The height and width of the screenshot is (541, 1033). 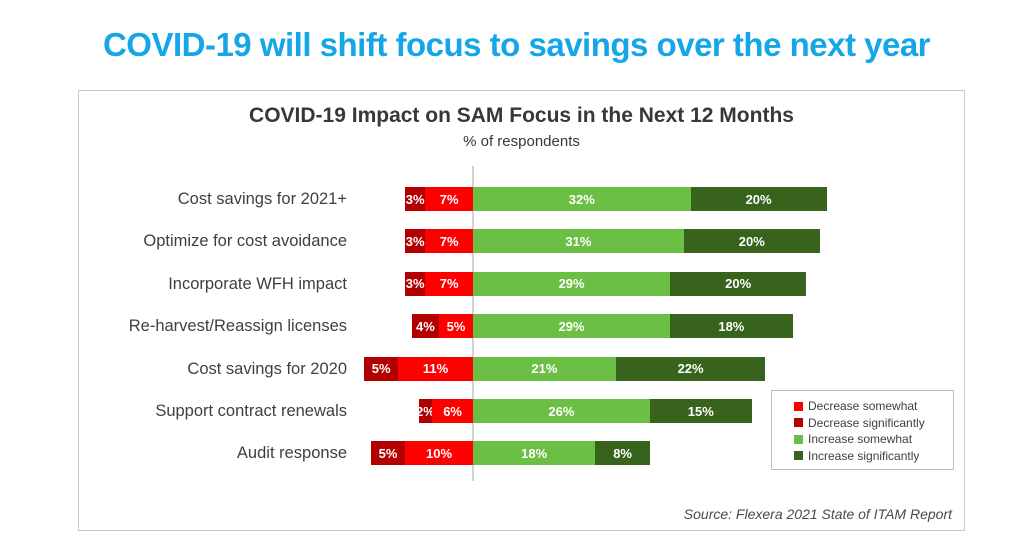 What do you see at coordinates (257, 283) in the screenshot?
I see `category-label: Incorporate WFH impact` at bounding box center [257, 283].